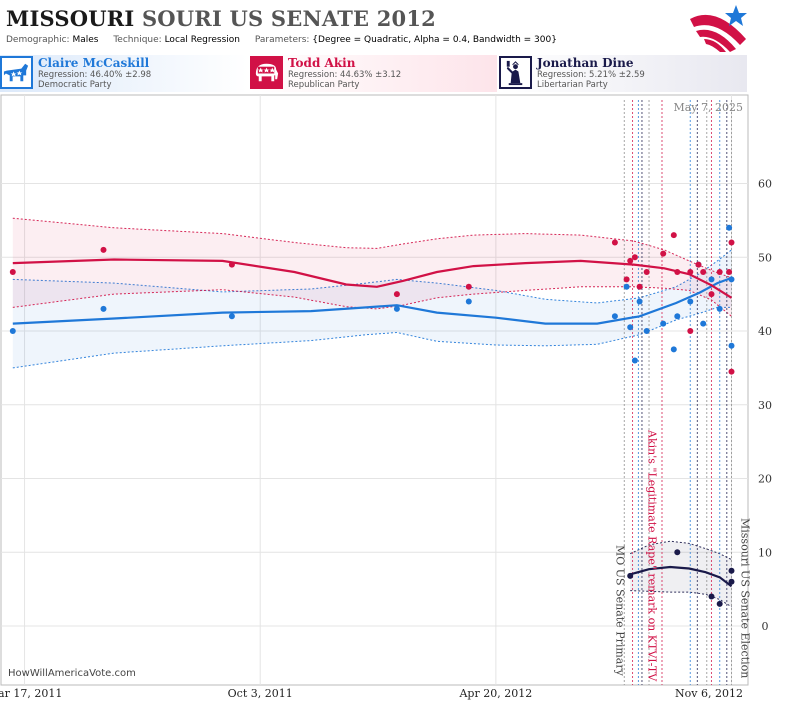 Image resolution: width=789 pixels, height=704 pixels. What do you see at coordinates (765, 626) in the screenshot?
I see `y-tick-label: 0` at bounding box center [765, 626].